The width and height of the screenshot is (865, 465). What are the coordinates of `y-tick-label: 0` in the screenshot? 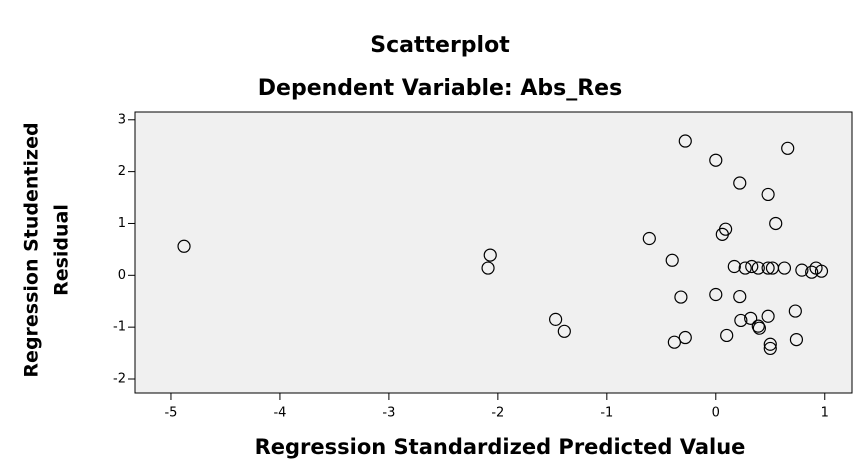 It's located at (122, 275).